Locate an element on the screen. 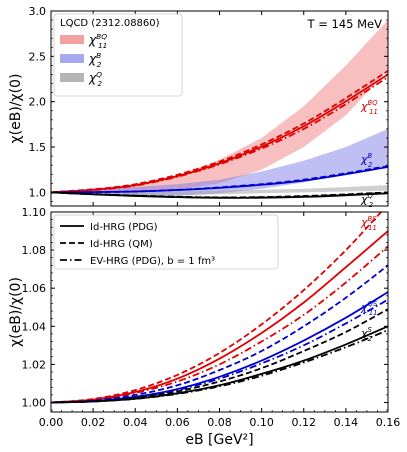 This screenshot has width=407, height=452. top-legend-label-2: χQ 2 is located at coordinates (95, 79).